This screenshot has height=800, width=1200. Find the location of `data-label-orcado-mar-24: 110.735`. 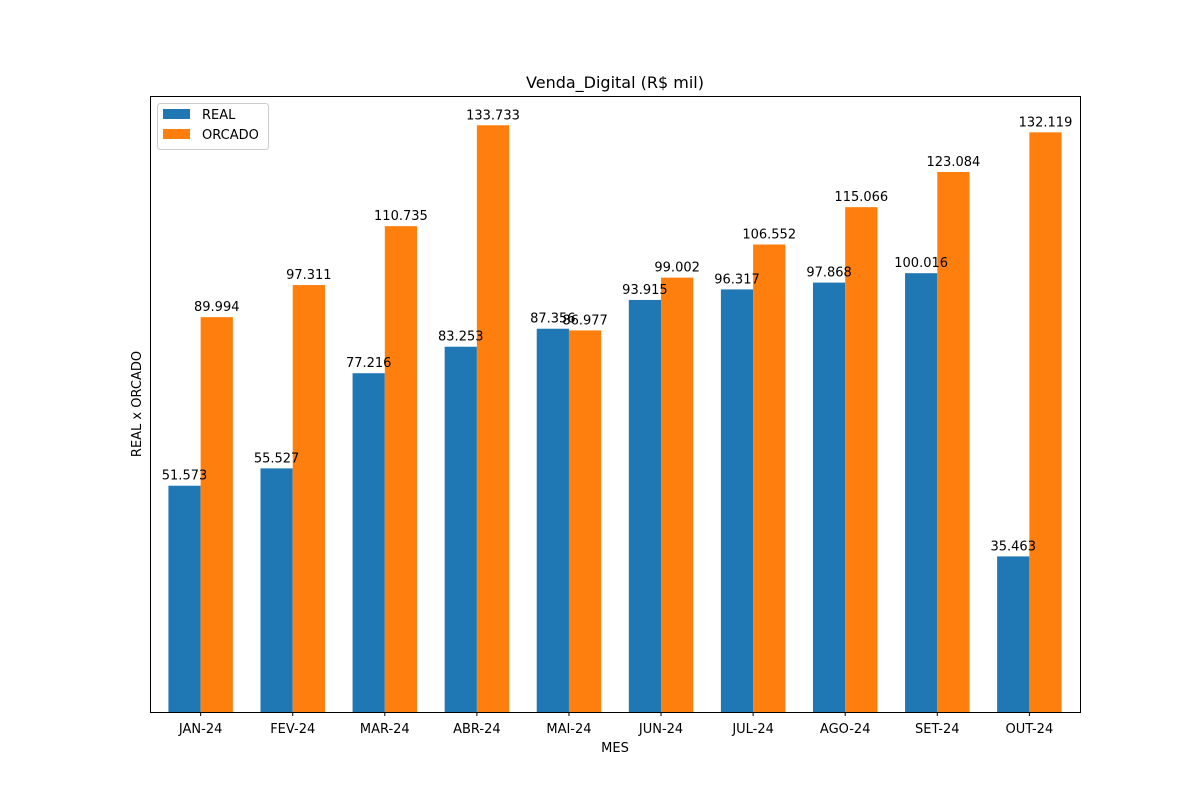

data-label-orcado-mar-24: 110.735 is located at coordinates (401, 216).